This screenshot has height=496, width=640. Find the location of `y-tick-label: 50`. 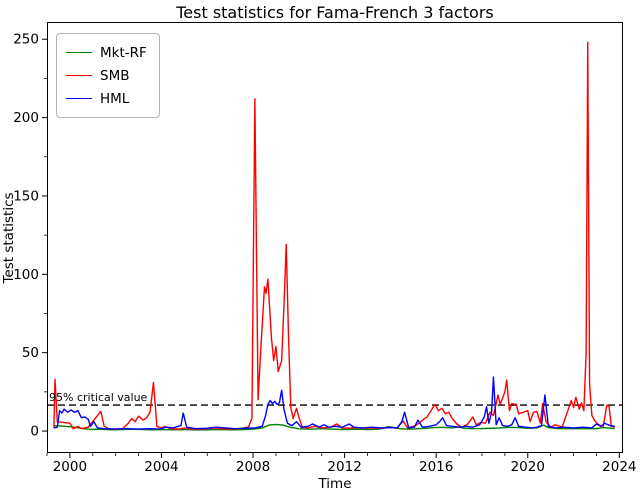

y-tick-label: 50 is located at coordinates (30, 353).